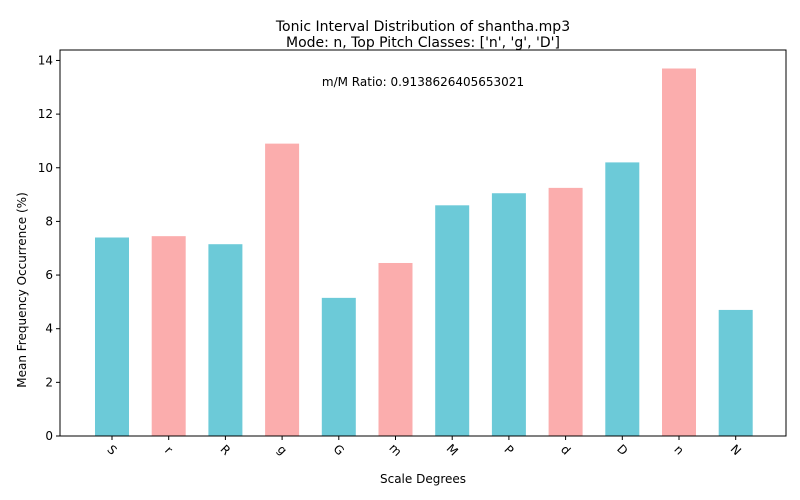 This screenshot has width=800, height=500. What do you see at coordinates (111, 449) in the screenshot?
I see `x-tick-label: S` at bounding box center [111, 449].